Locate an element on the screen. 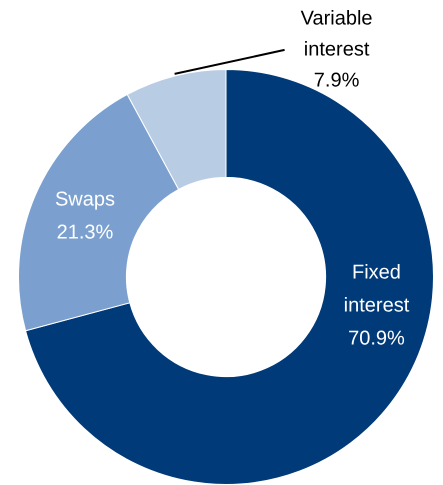  data-label: 7.9% is located at coordinates (337, 80).